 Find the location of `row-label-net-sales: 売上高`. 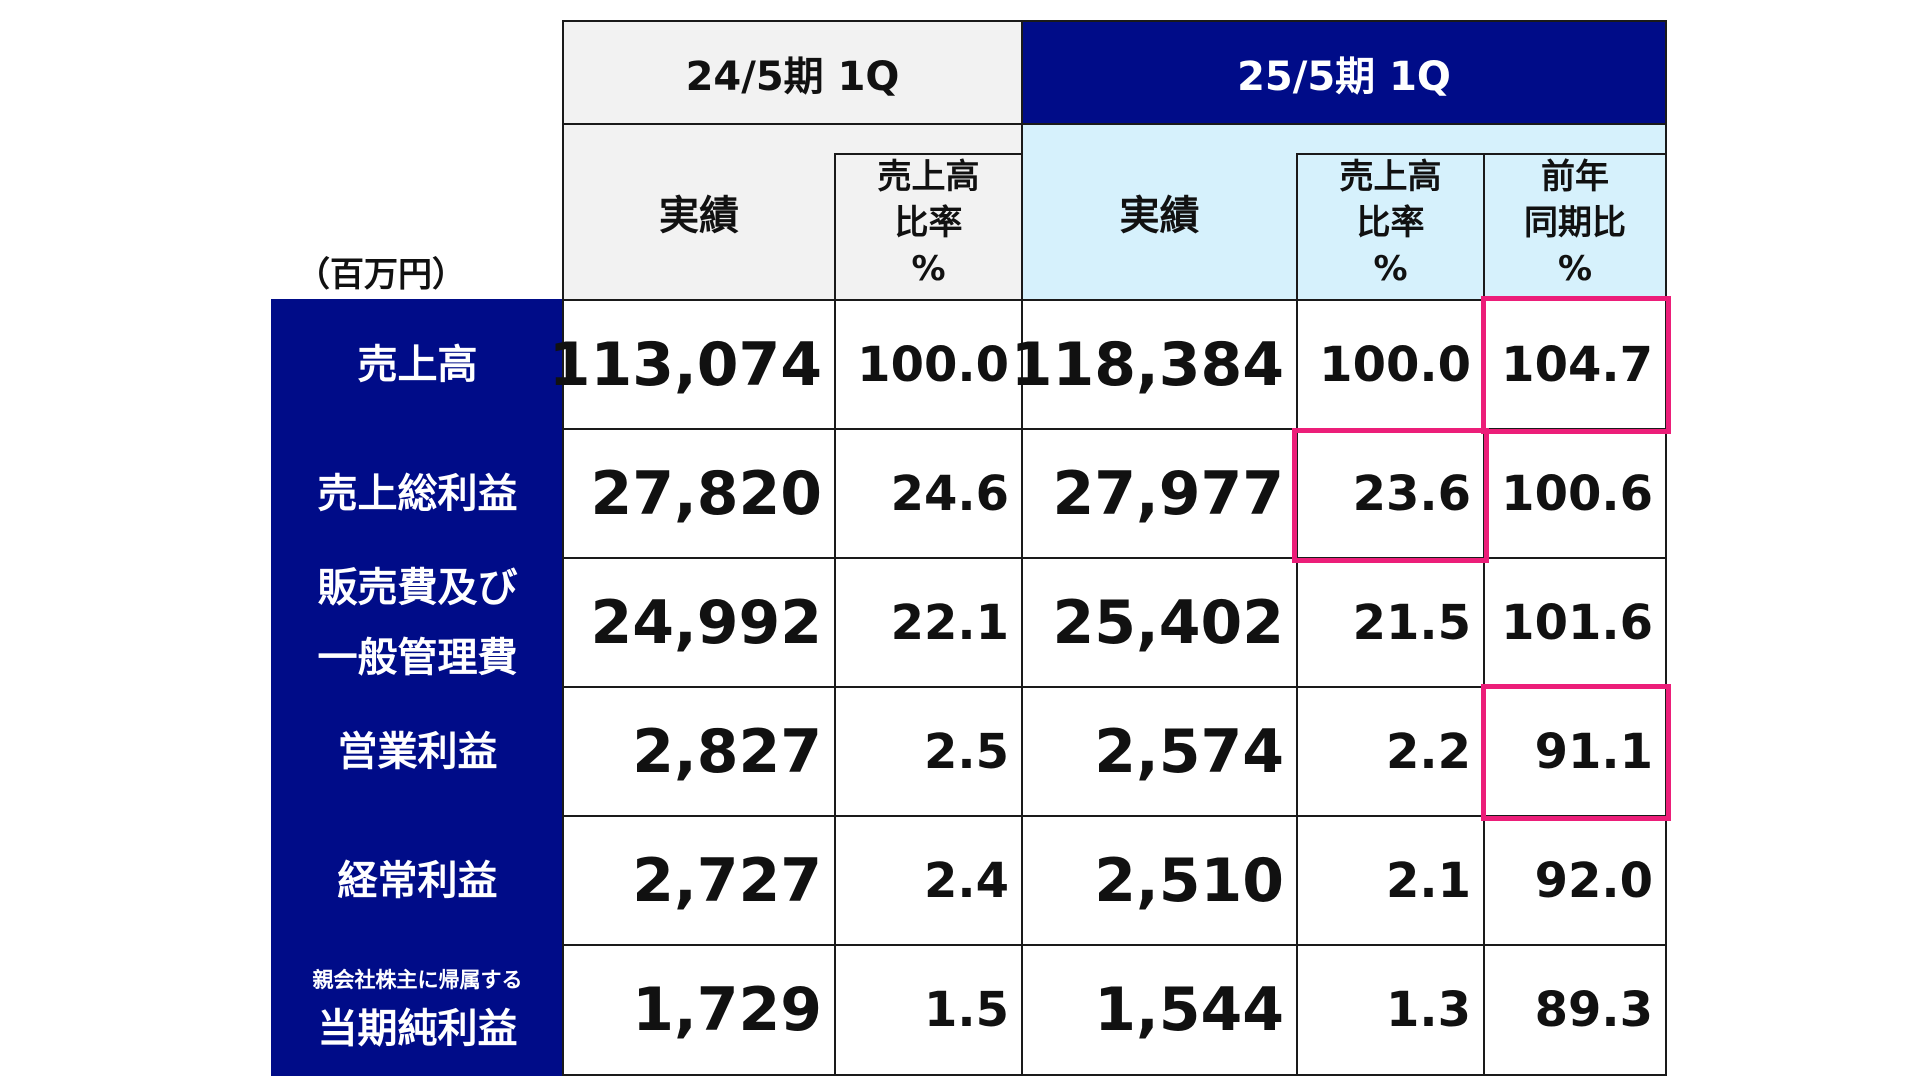

row-label-net-sales: 売上高 is located at coordinates (417, 364).